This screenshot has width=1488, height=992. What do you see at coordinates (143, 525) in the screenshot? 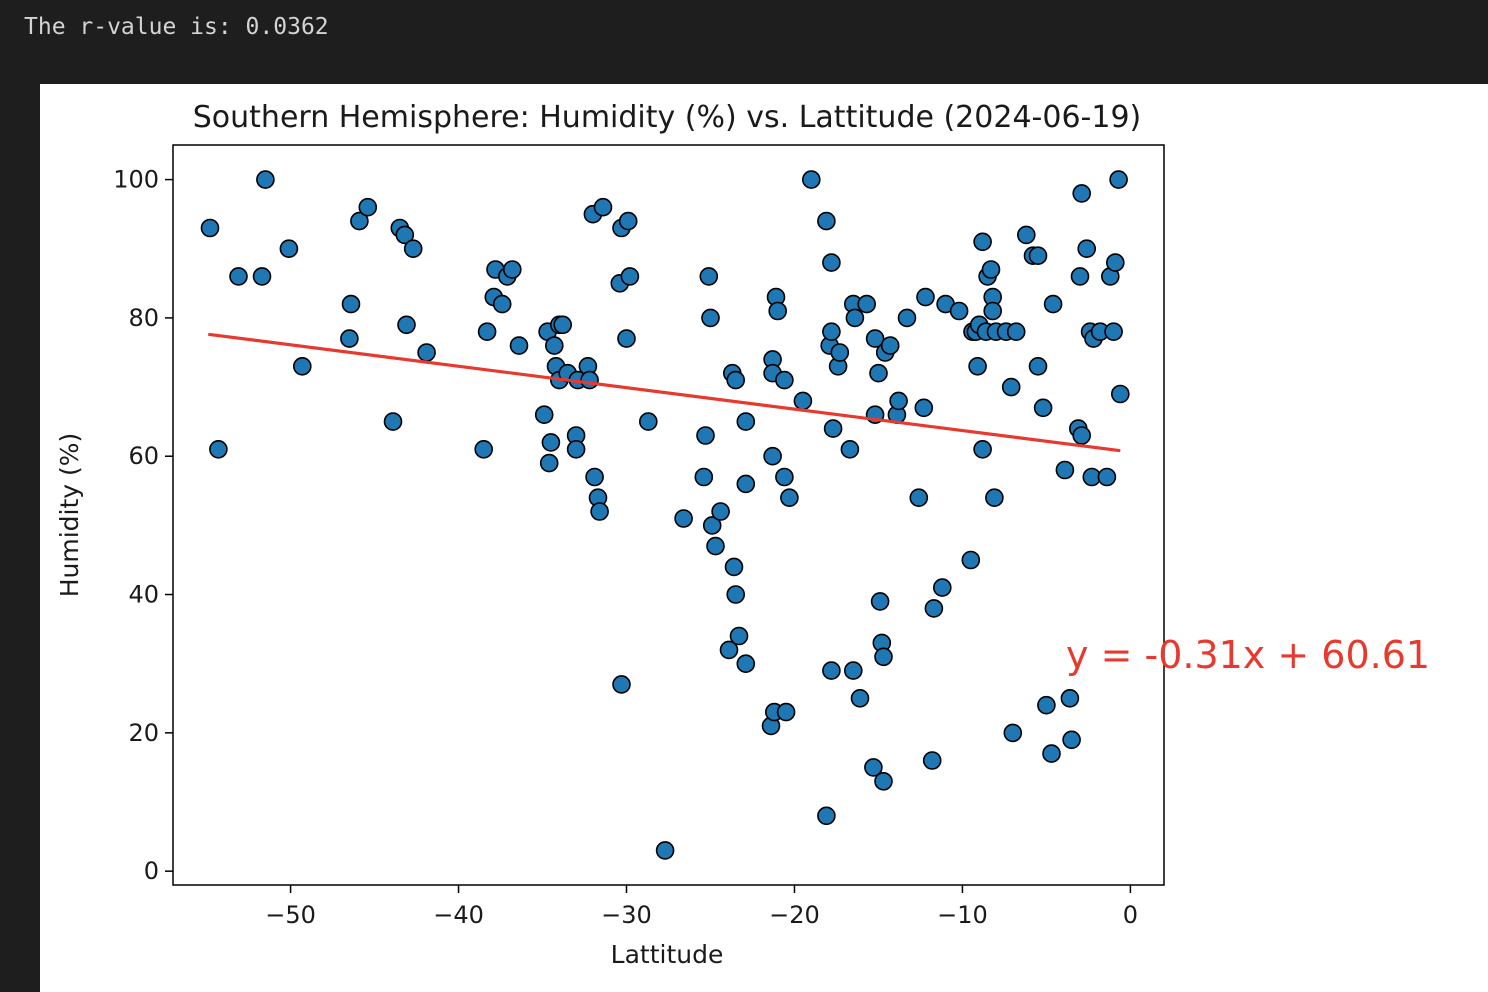
I see `y-axis-ticks: 0 20 40 60 80 100` at bounding box center [143, 525].